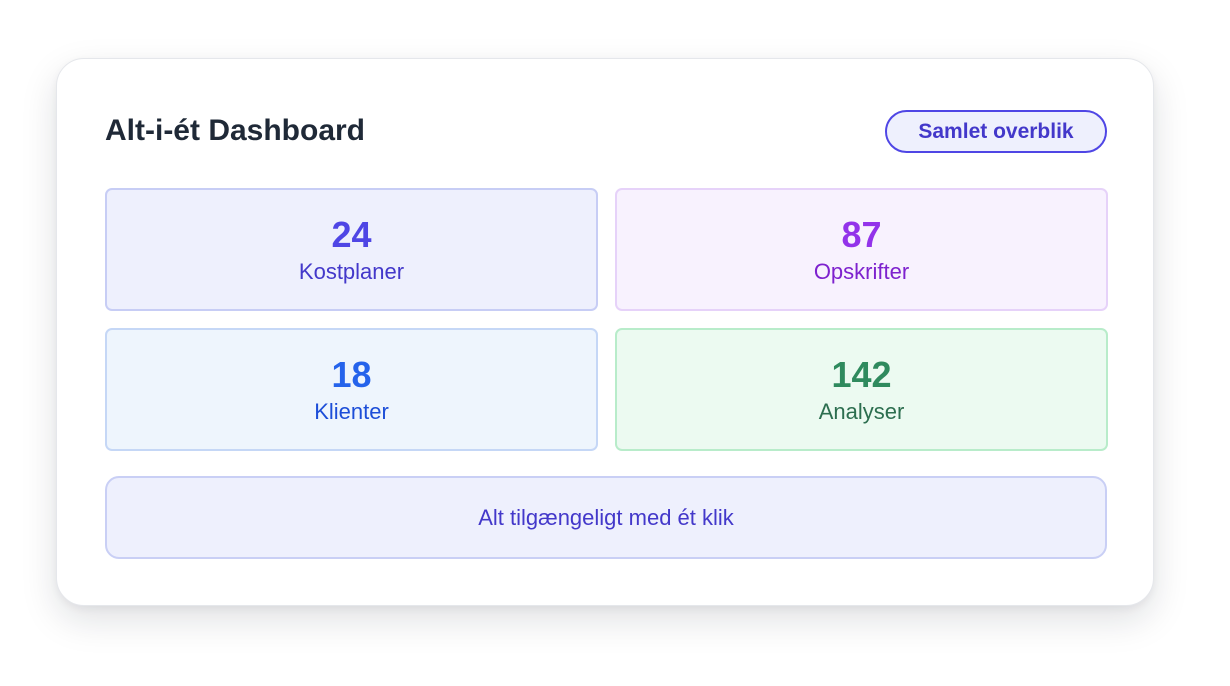  I want to click on footer-text: Alt tilgængeligt med ét klik, so click(606, 517).